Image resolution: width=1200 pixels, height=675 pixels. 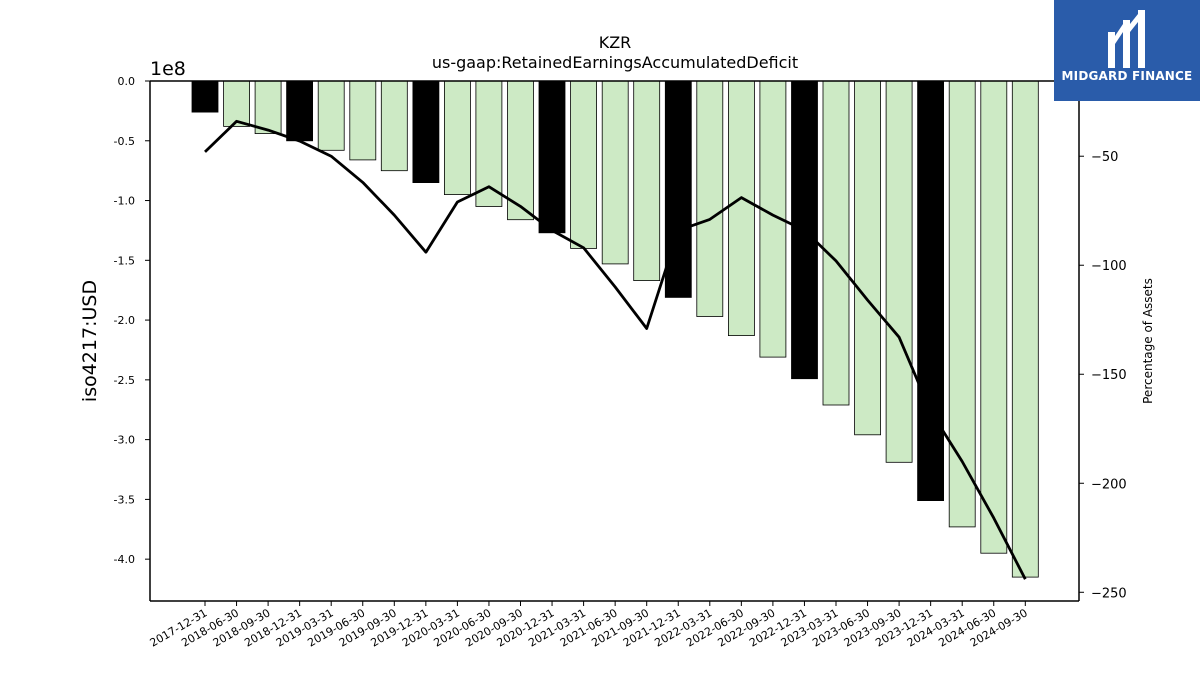 I want to click on y-tick-label: -2.0, so click(x=124, y=320).